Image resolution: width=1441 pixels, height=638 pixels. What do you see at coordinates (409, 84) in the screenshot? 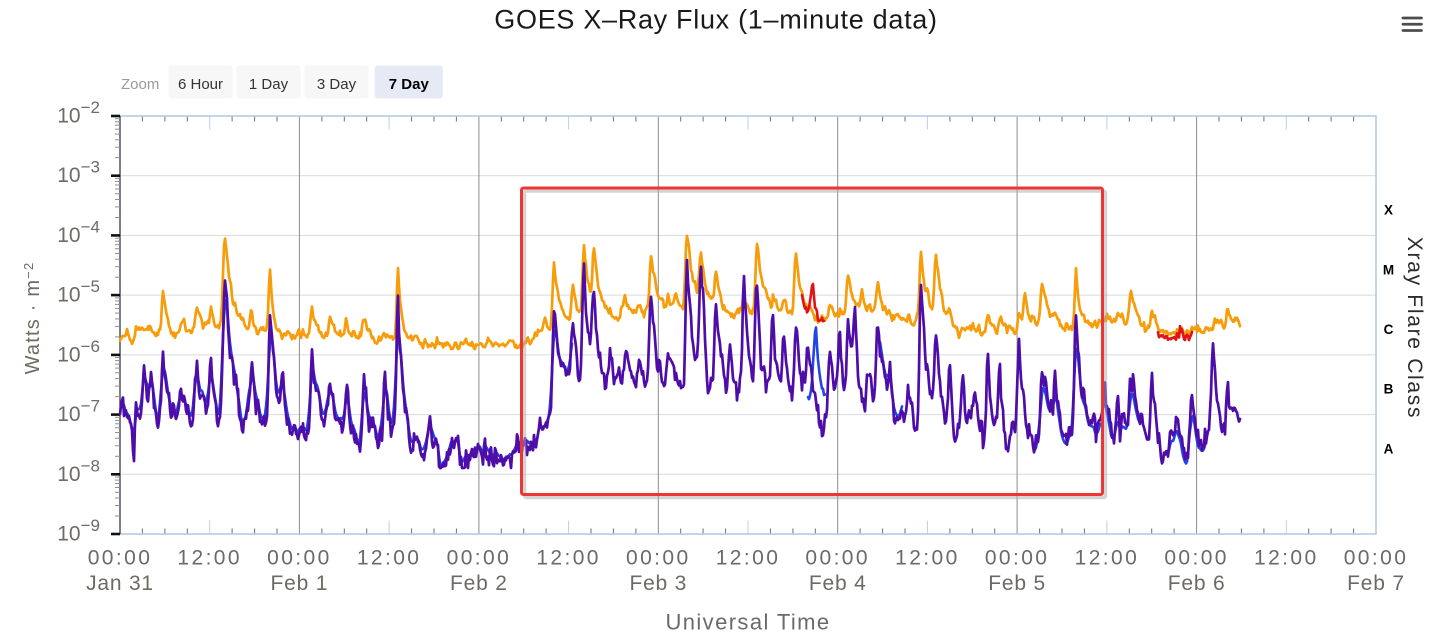
I see `svg-text: 7 Day` at bounding box center [409, 84].